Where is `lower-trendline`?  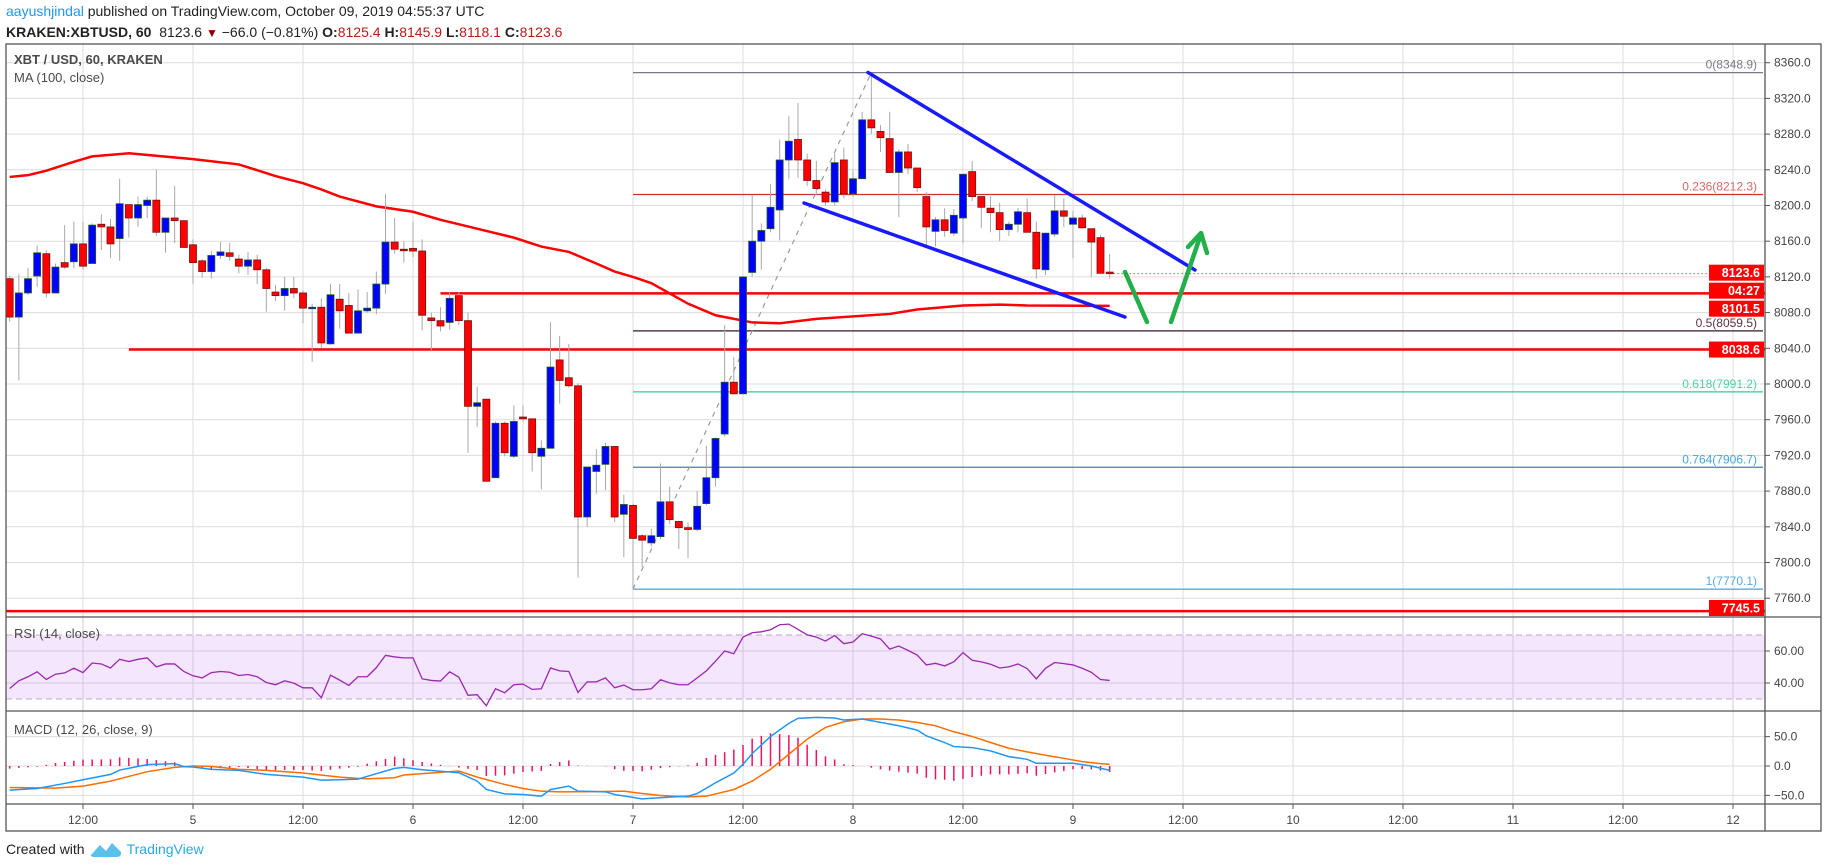 lower-trendline is located at coordinates (964, 260).